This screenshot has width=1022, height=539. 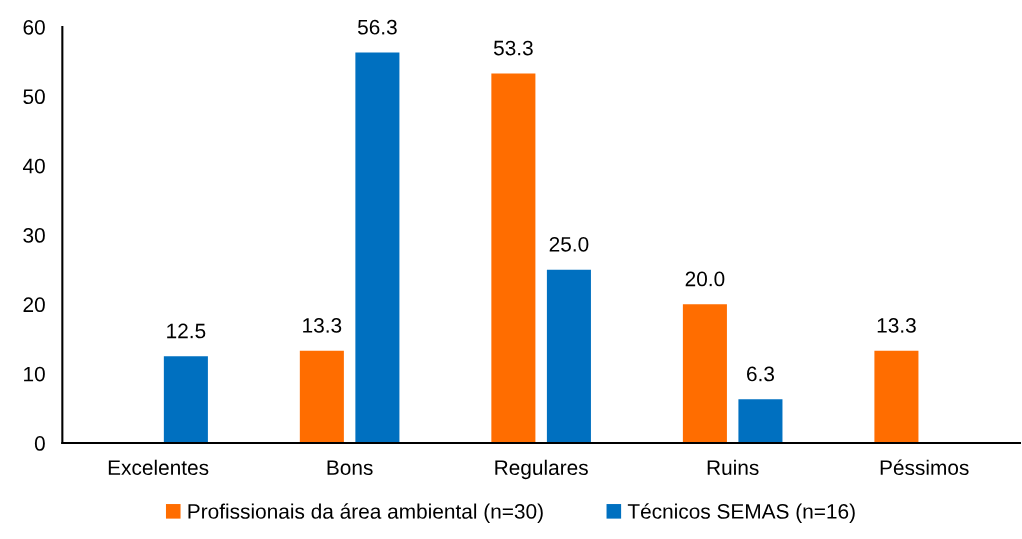 I want to click on x-tick-label: Ruins, so click(x=733, y=467).